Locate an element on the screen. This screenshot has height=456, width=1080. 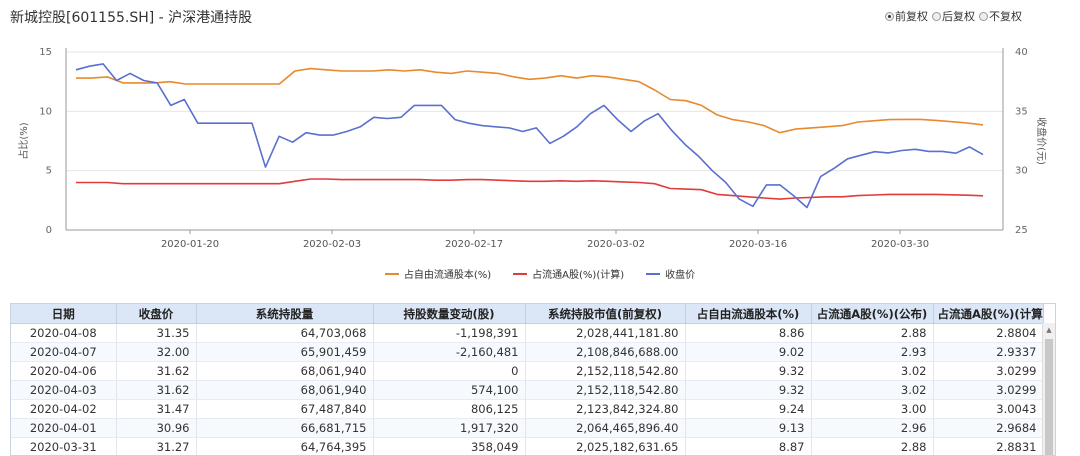
column-header: 持股数量变动(股) is located at coordinates (449, 314).